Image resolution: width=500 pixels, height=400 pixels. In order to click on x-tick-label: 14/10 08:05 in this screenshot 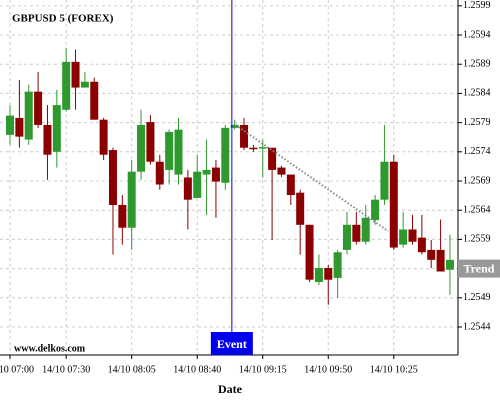, I will do `click(132, 369)`.